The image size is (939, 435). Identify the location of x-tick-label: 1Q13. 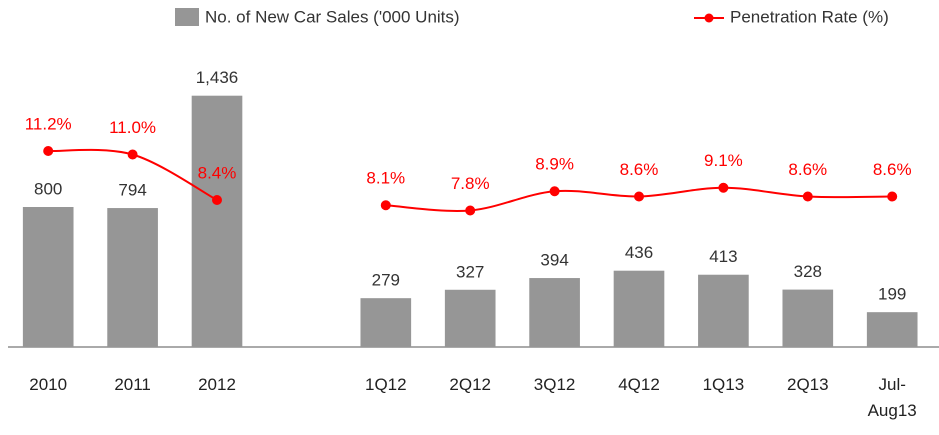
(723, 384).